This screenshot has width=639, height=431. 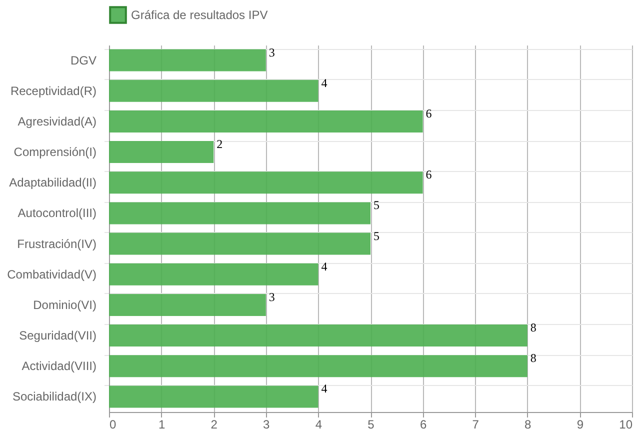 I want to click on x-tick-label: 5, so click(x=371, y=424).